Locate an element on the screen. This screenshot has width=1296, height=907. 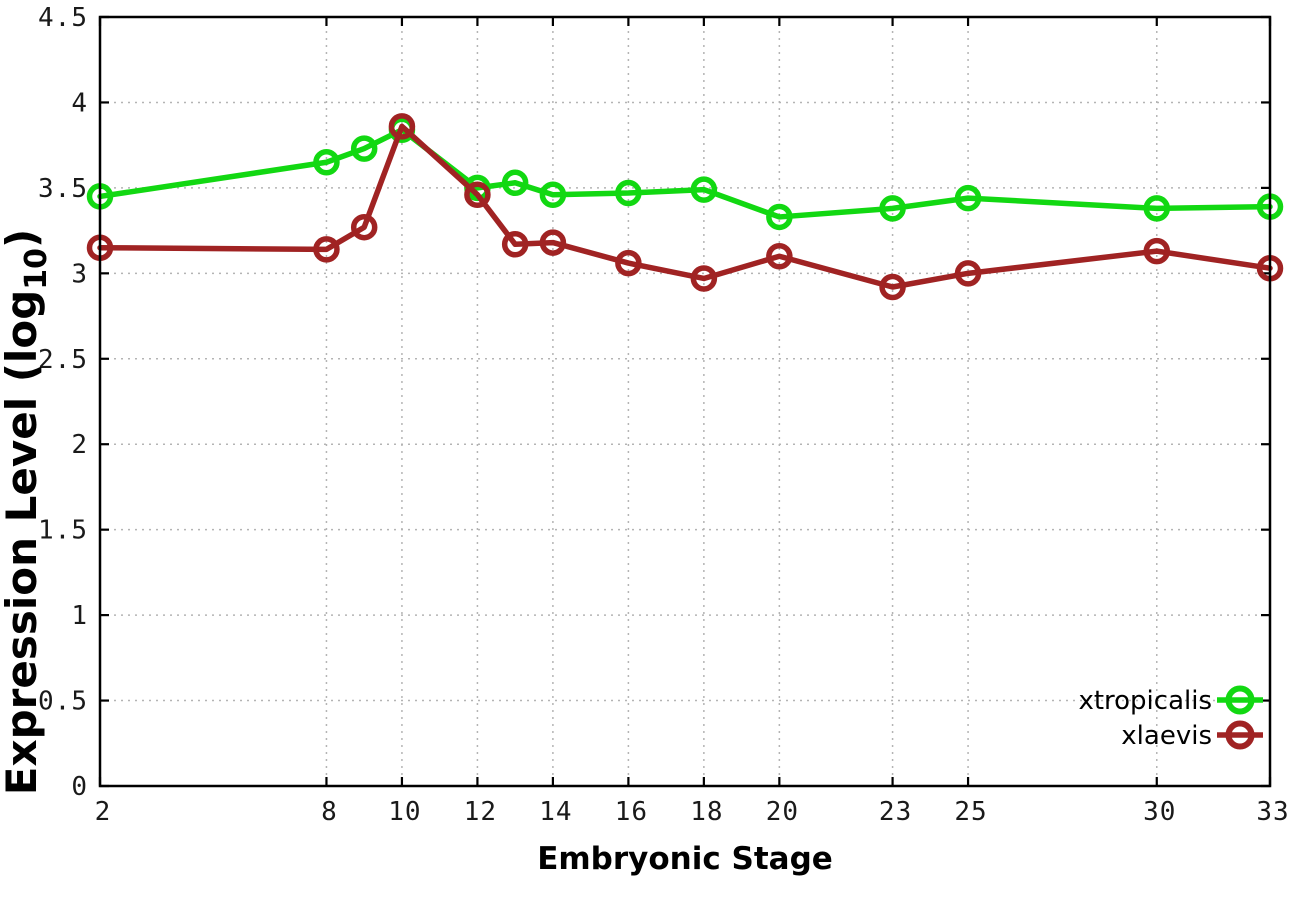
series-line-xtropicalis is located at coordinates (685, 173).